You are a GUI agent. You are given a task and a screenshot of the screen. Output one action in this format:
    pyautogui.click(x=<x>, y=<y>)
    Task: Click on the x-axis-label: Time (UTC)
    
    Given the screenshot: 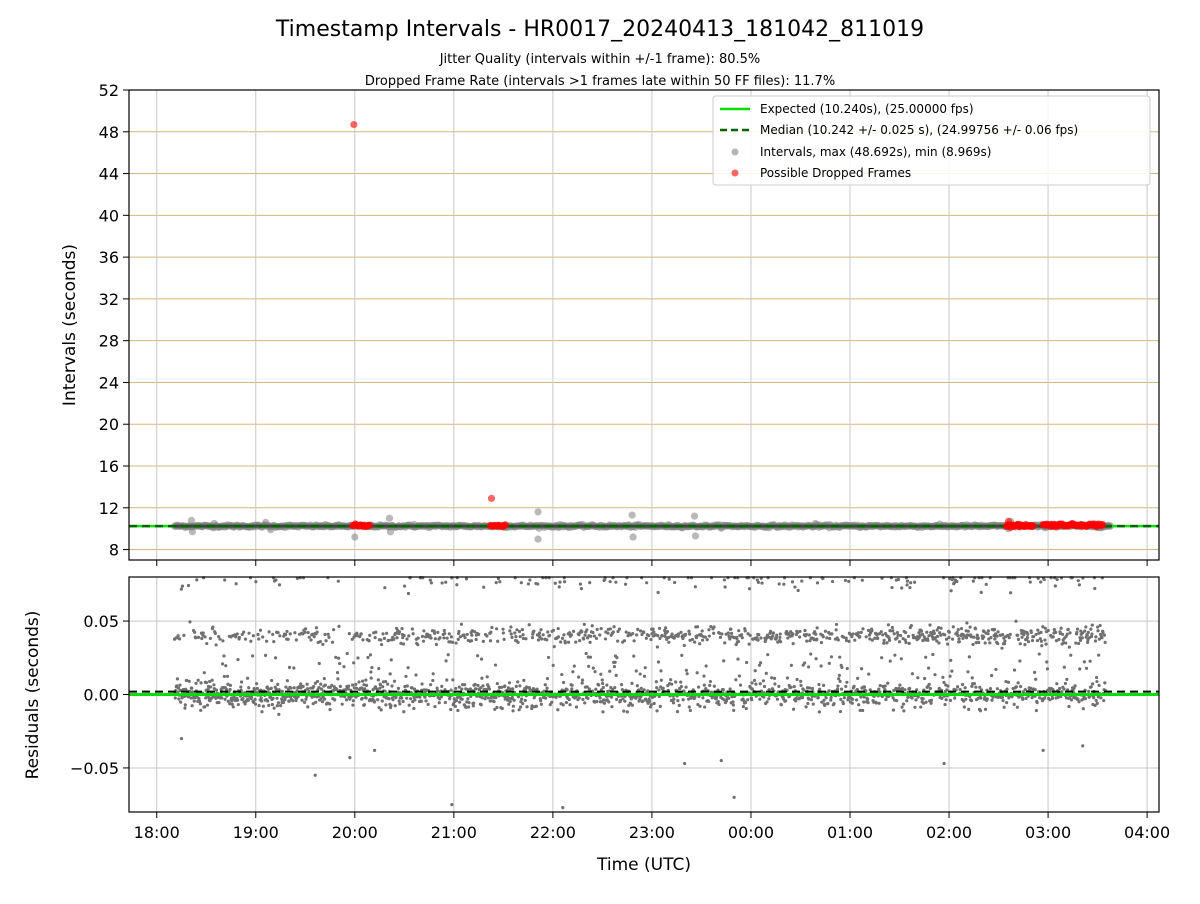 What is the action you would take?
    pyautogui.click(x=643, y=865)
    